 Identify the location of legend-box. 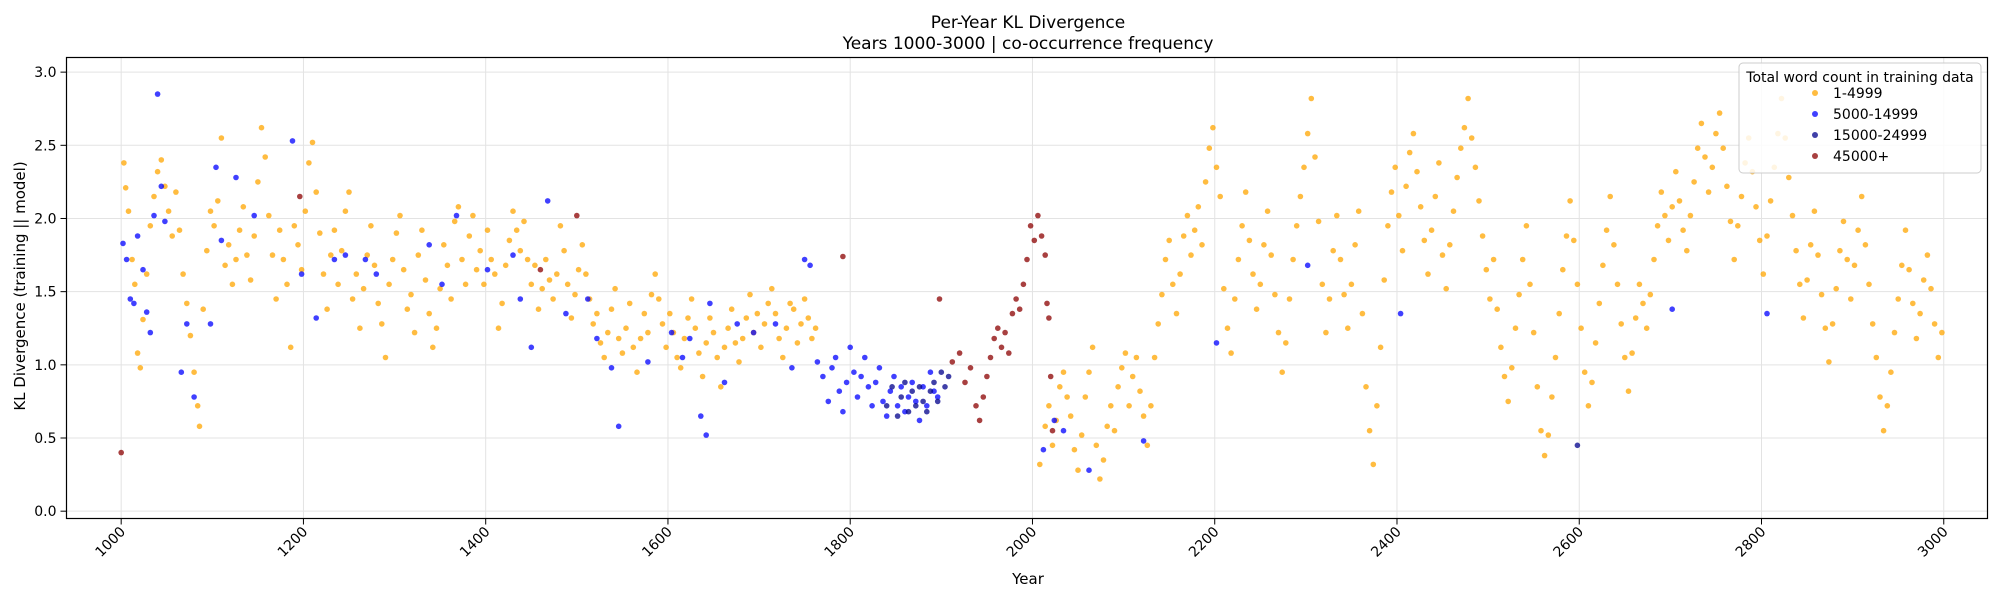
(1860, 118).